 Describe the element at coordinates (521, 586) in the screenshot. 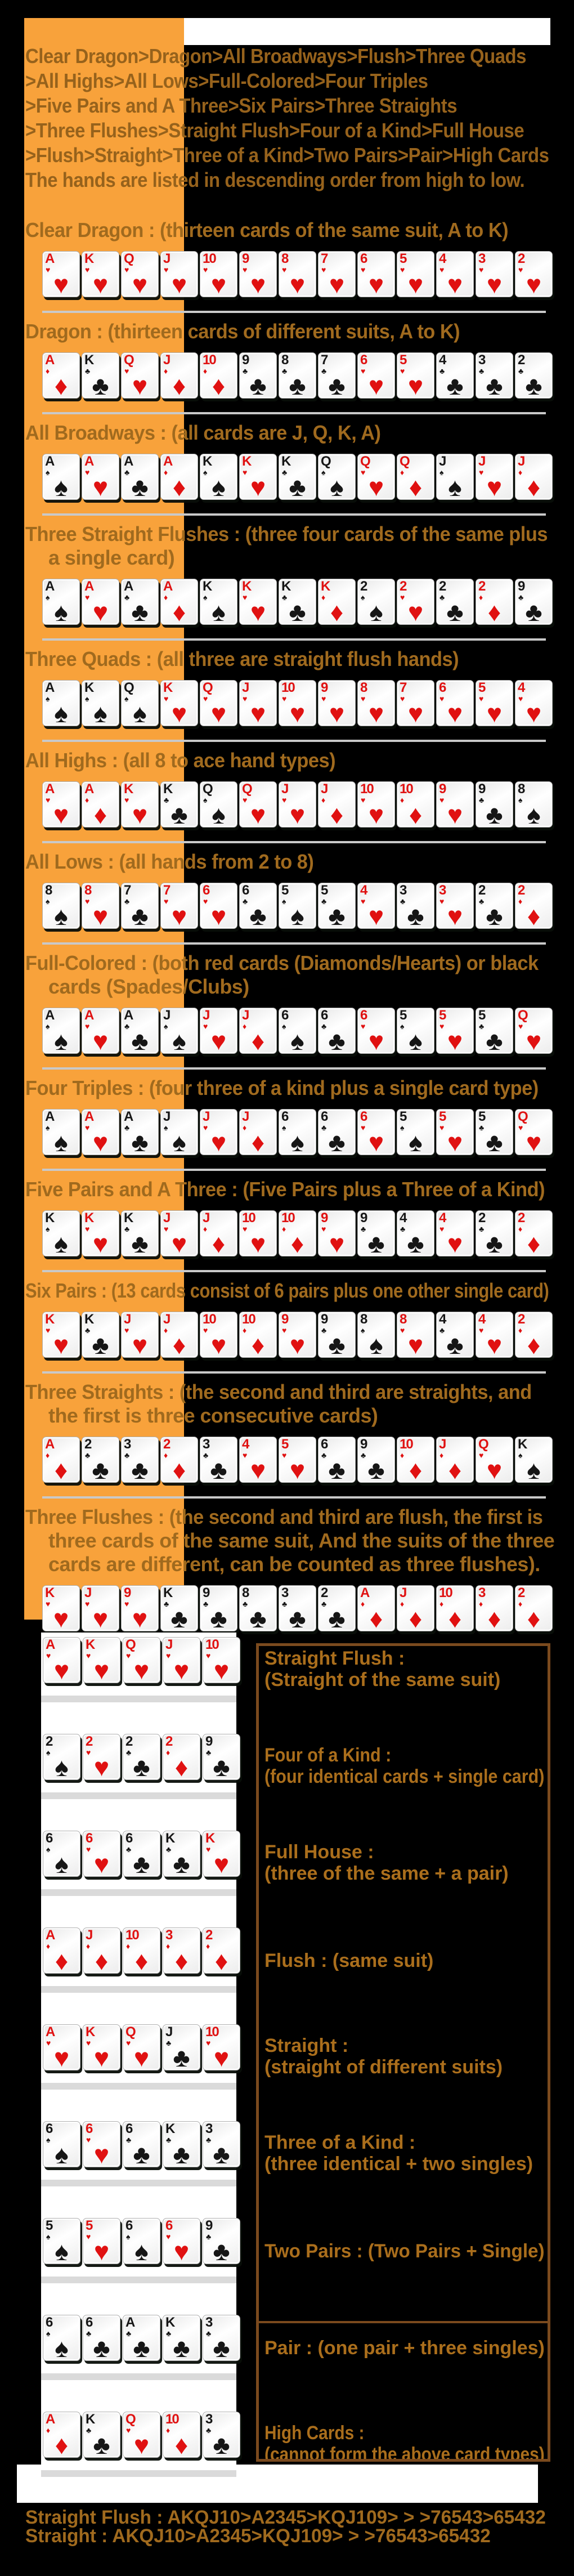

I see `card-rank: 9` at that location.